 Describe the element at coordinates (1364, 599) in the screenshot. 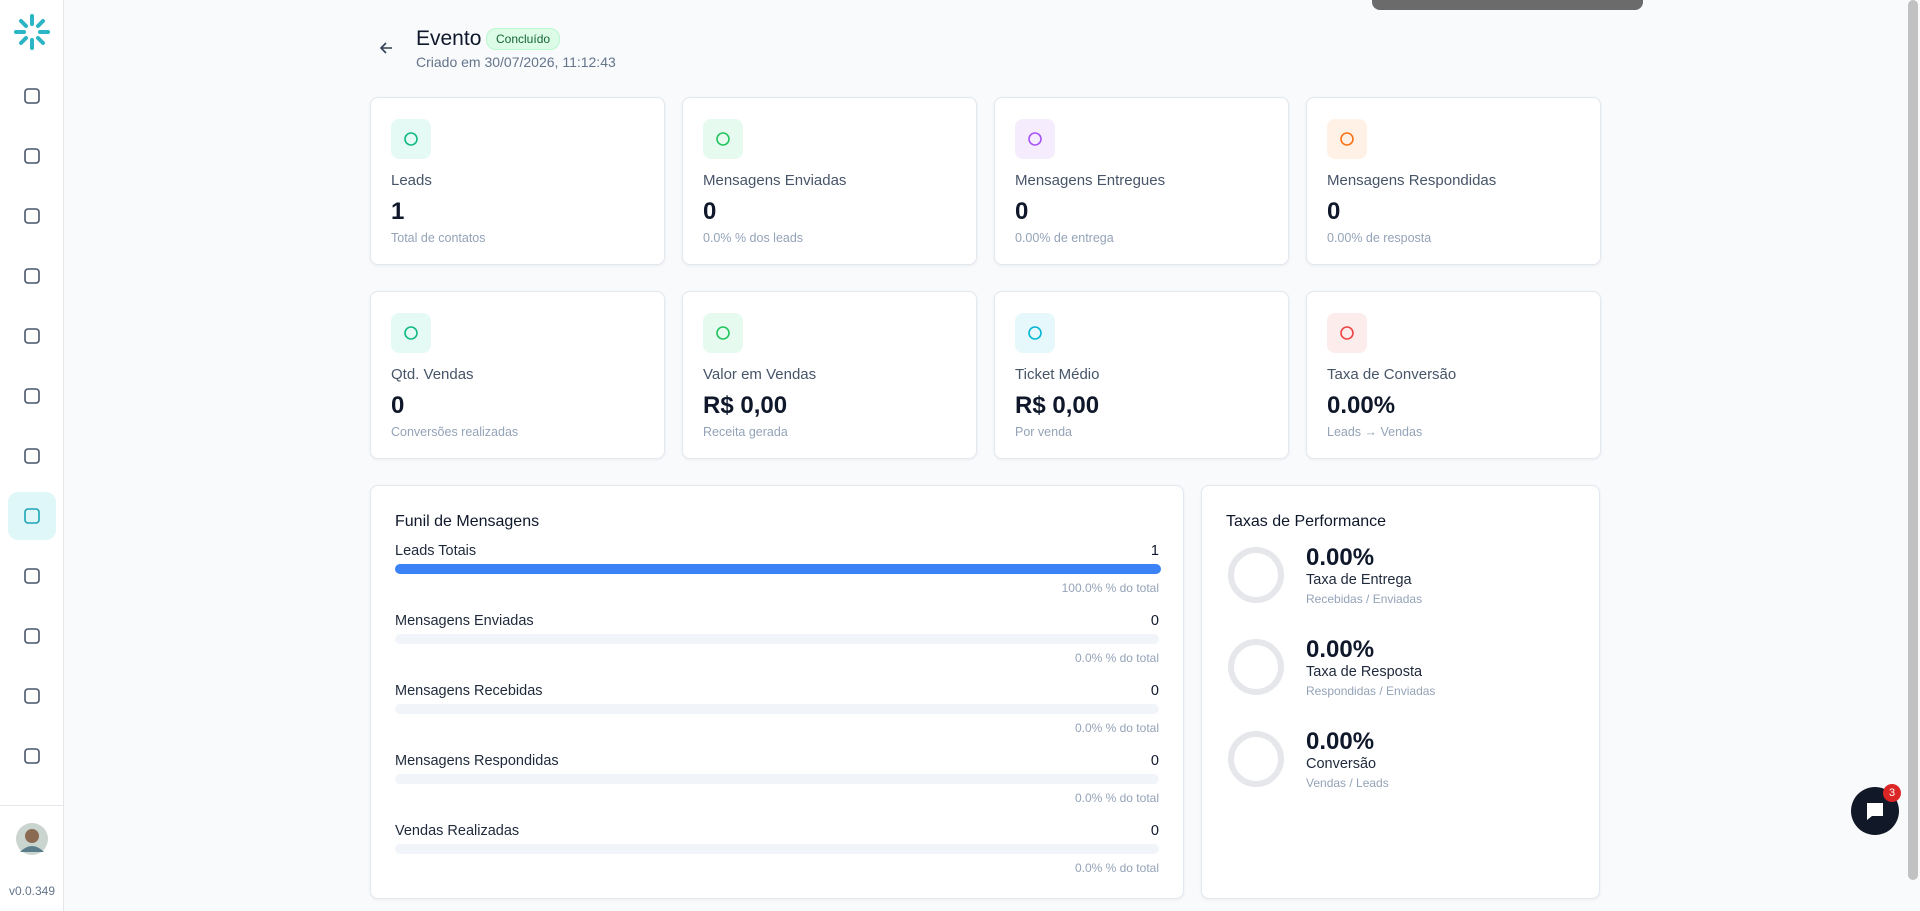

I see `perf-sub: Recebidas / Enviadas` at that location.